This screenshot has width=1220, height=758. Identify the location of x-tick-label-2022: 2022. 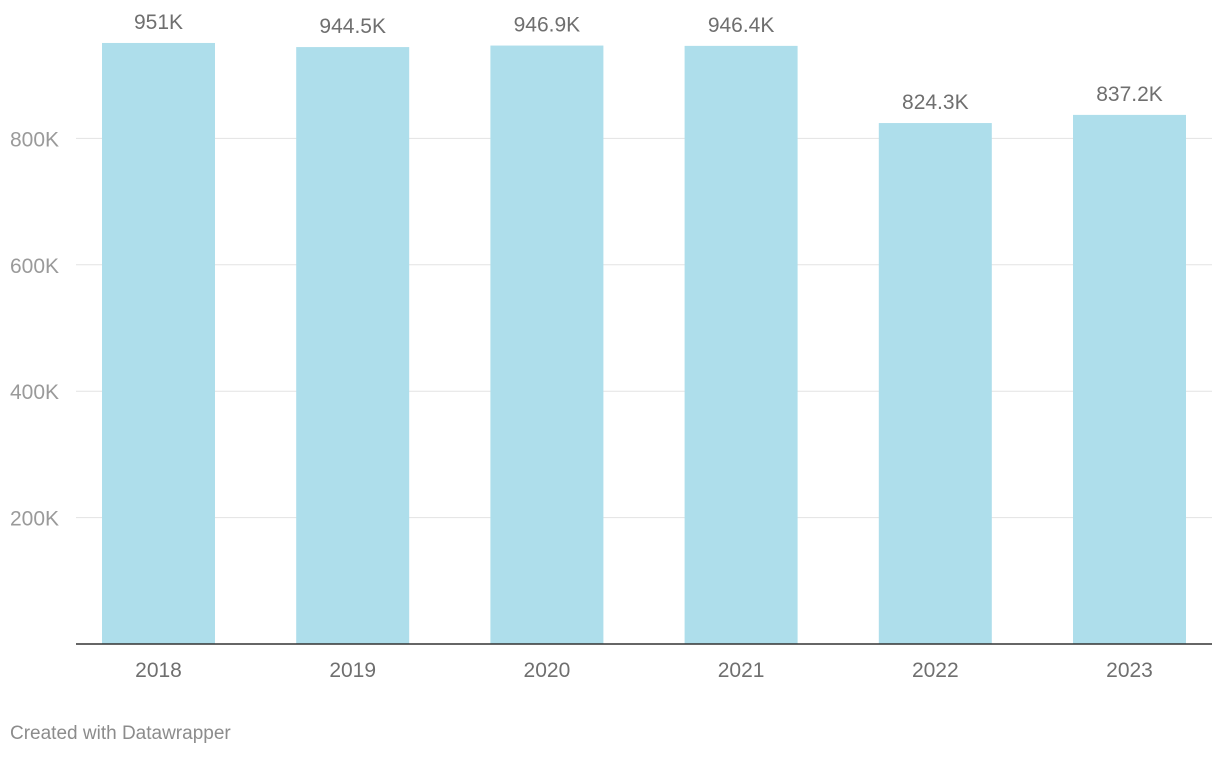
(935, 670).